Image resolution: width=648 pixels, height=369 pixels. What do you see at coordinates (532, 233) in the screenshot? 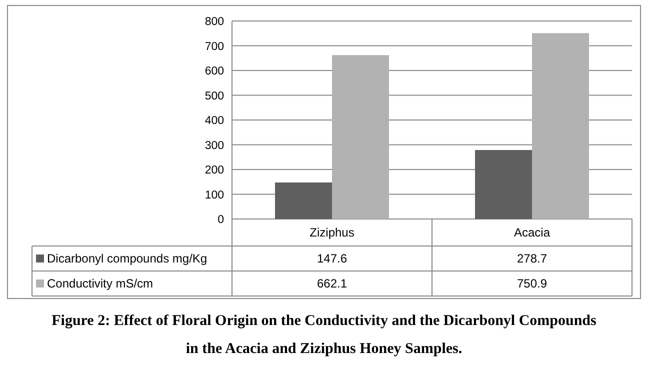
I see `x-tick-label: Acacia` at bounding box center [532, 233].